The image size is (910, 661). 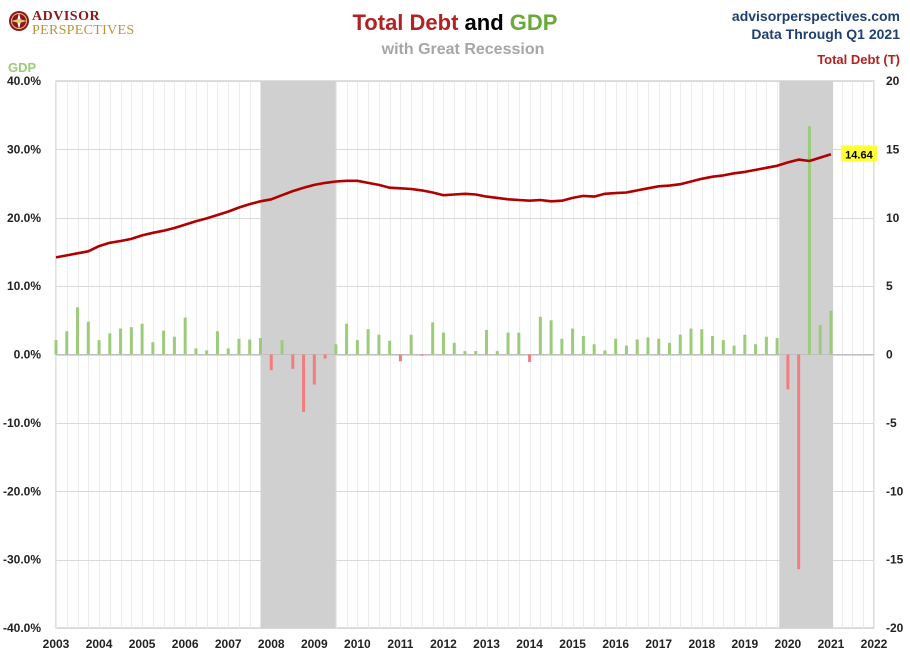 What do you see at coordinates (24, 218) in the screenshot?
I see `left-tick-label: 20.0%` at bounding box center [24, 218].